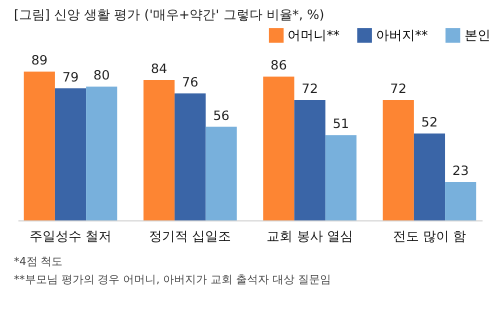 This screenshot has width=498, height=321. What do you see at coordinates (460, 171) in the screenshot?
I see `data-label: 23` at bounding box center [460, 171].